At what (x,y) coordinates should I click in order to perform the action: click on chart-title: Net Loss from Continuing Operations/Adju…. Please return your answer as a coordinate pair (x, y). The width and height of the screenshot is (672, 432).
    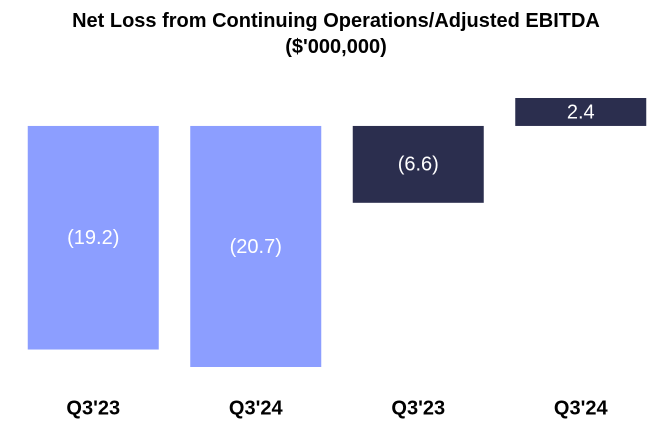
    Looking at the image, I should click on (336, 34).